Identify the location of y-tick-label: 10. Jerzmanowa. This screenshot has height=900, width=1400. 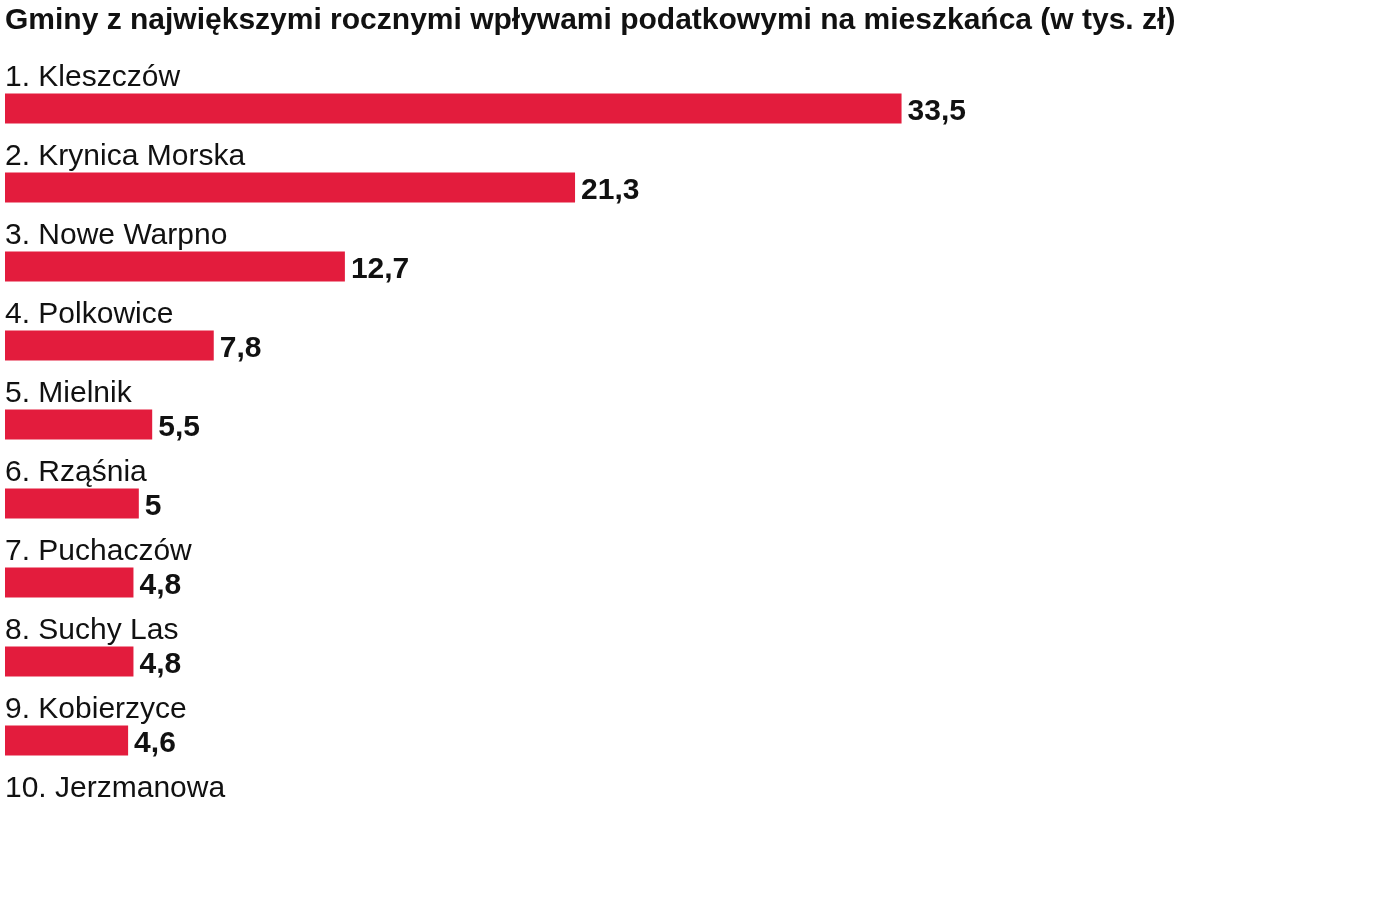
(115, 786).